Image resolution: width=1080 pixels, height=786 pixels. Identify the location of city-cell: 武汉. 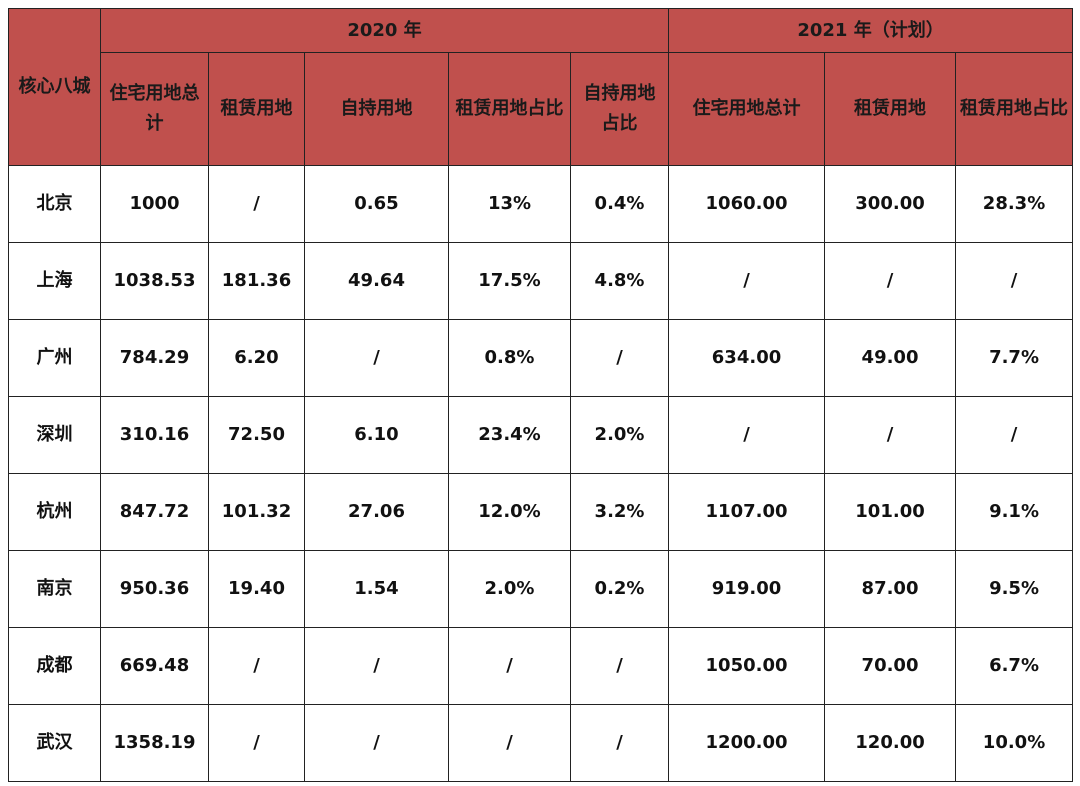
(54, 743).